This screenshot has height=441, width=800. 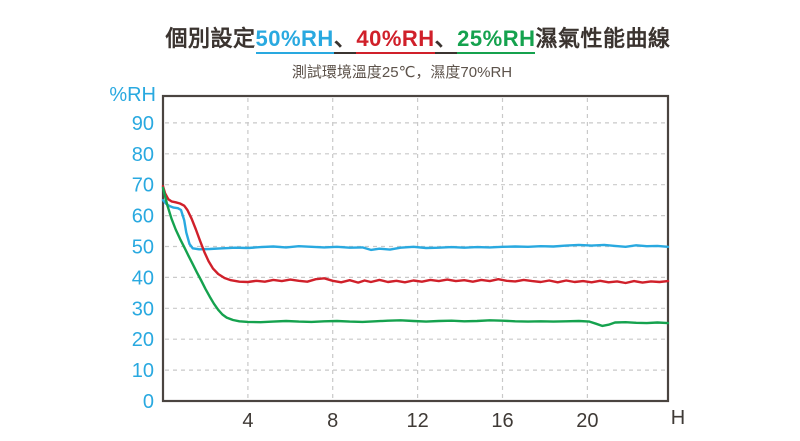 I want to click on x-tick-label: 12, so click(x=417, y=421).